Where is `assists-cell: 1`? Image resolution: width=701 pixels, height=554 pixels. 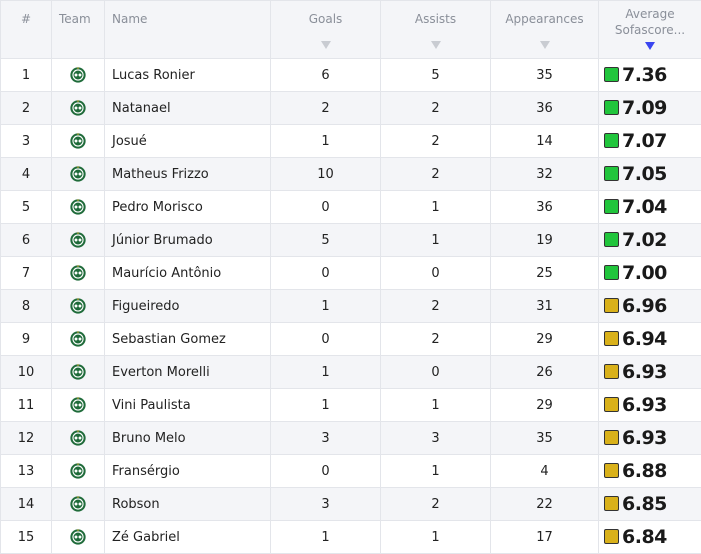
assists-cell: 1 is located at coordinates (436, 405).